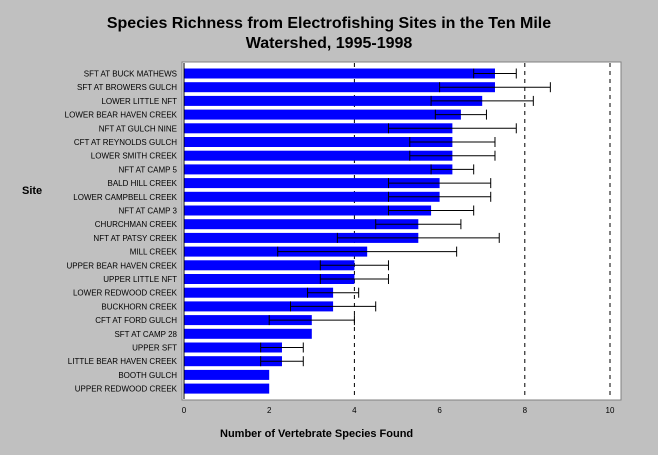  Describe the element at coordinates (130, 74) in the screenshot. I see `category-label: SFT AT BUCK MATHEWS` at that location.